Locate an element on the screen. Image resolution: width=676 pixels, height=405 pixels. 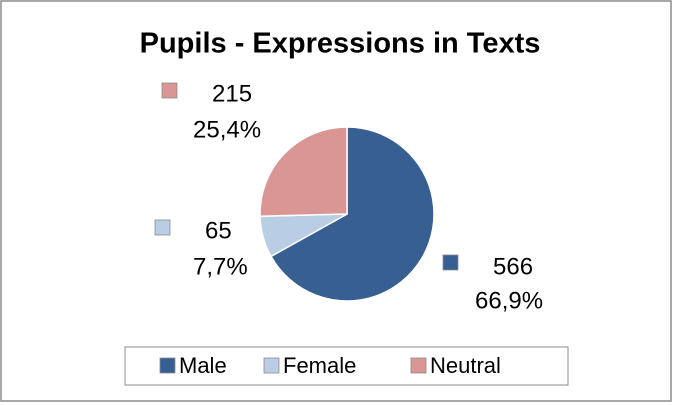
legend-label: Neutral is located at coordinates (465, 365).